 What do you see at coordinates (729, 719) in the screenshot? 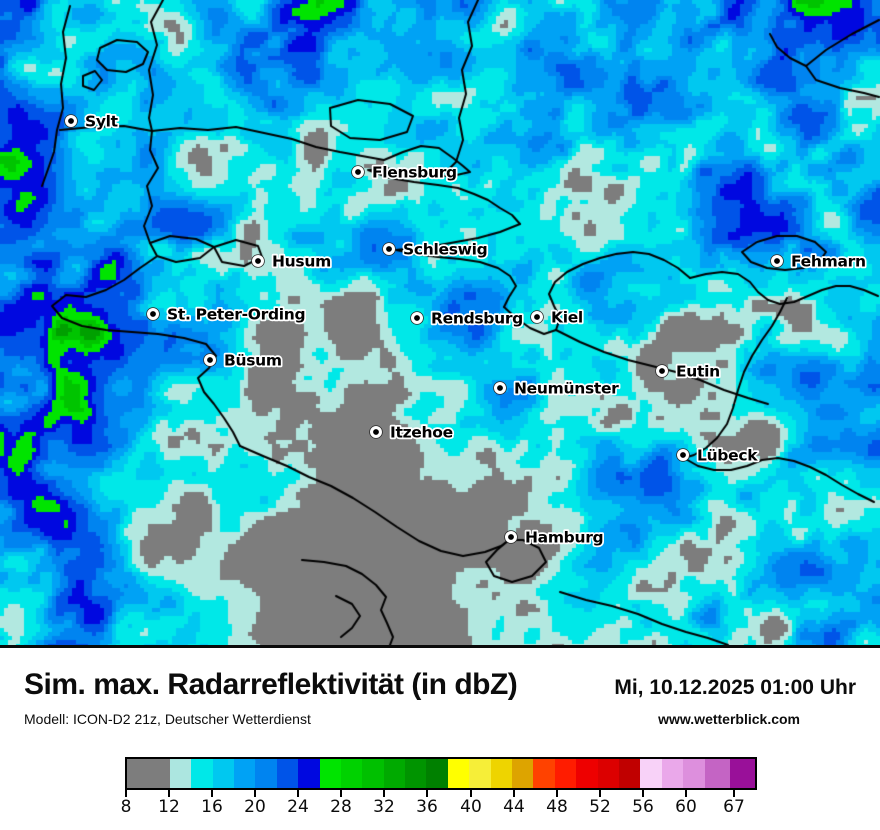
I see `website-url: www.wetterblick.com` at bounding box center [729, 719].